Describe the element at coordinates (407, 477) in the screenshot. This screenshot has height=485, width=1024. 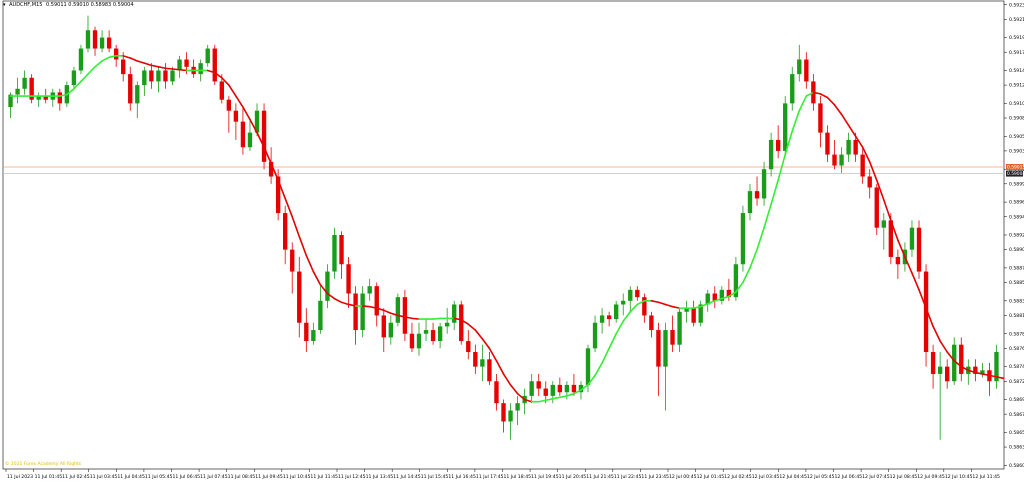
I see `time-tick-label: 11 Jul 14:45` at that location.